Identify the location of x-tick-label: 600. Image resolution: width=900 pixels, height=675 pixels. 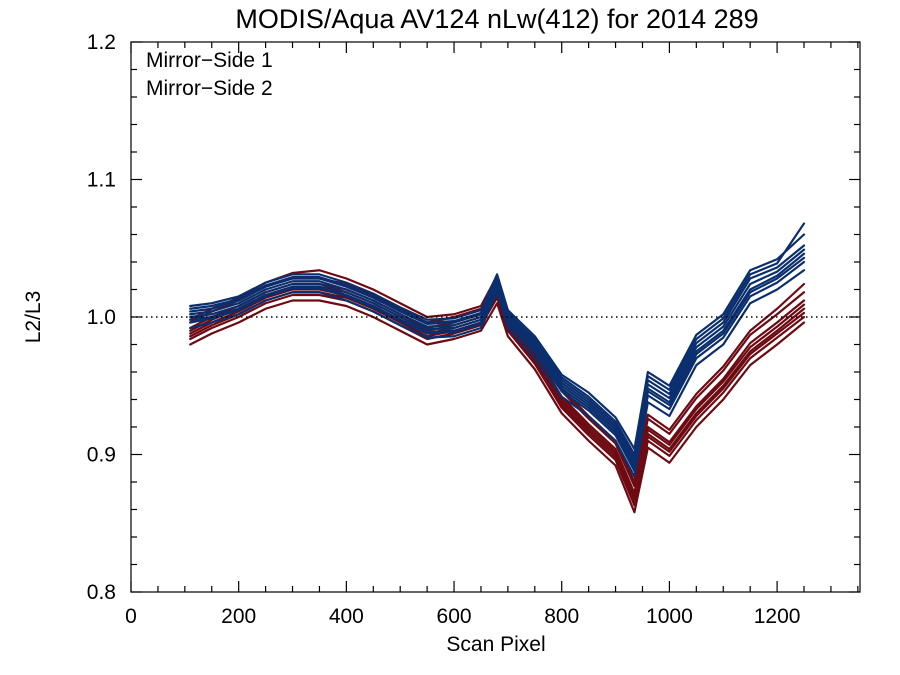
(454, 616).